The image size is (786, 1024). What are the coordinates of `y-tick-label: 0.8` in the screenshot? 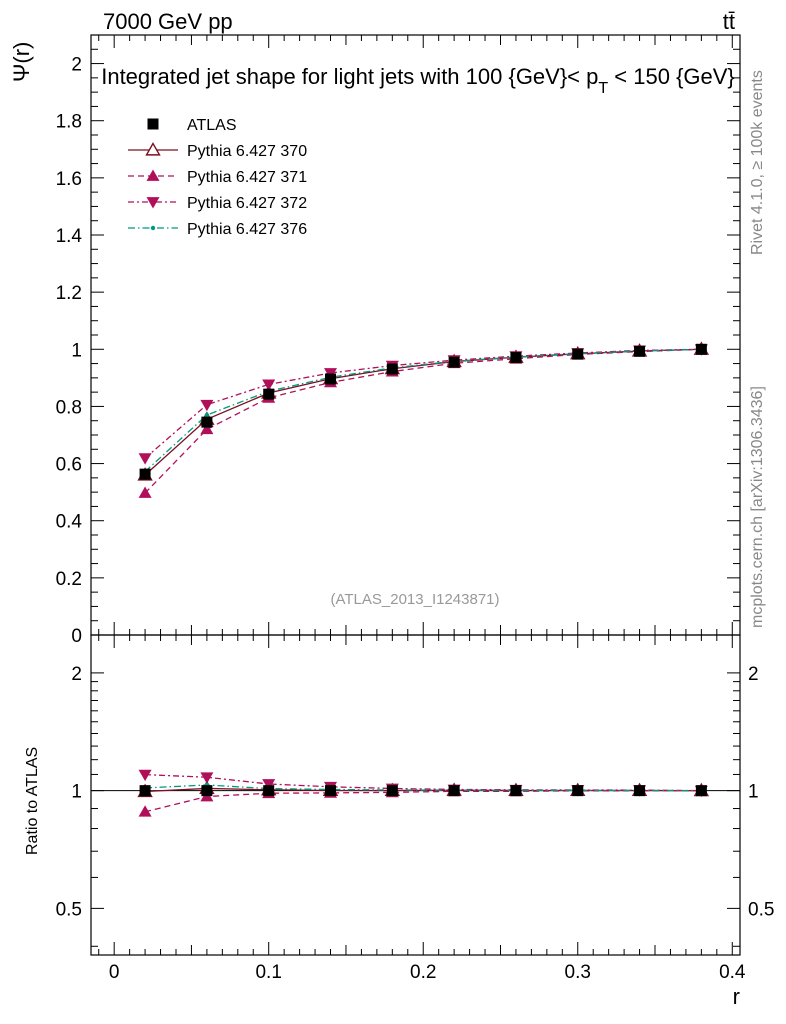 It's located at (69, 407).